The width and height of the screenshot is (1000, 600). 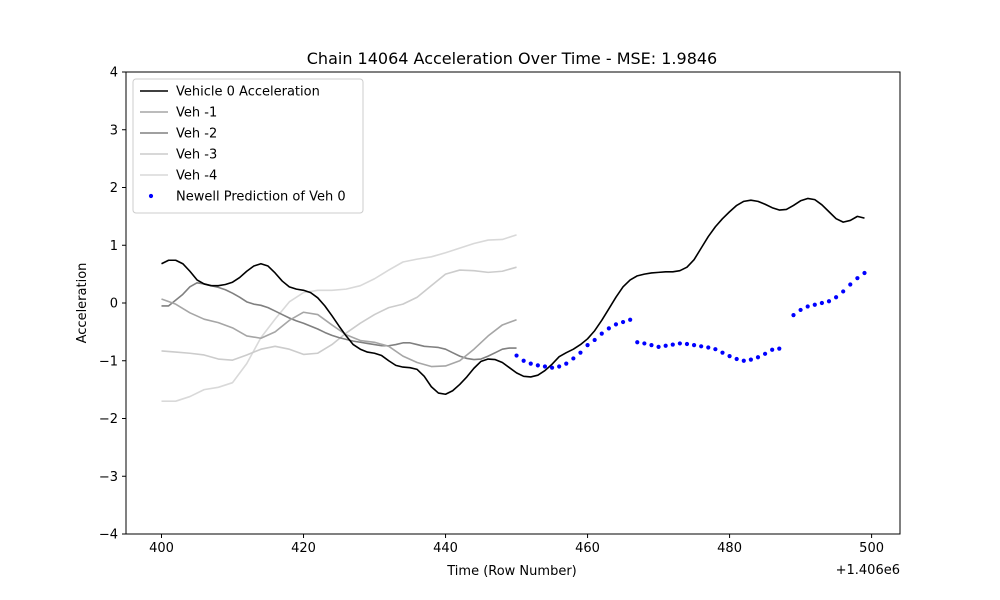 I want to click on y-tick-label: 0, so click(x=114, y=304).